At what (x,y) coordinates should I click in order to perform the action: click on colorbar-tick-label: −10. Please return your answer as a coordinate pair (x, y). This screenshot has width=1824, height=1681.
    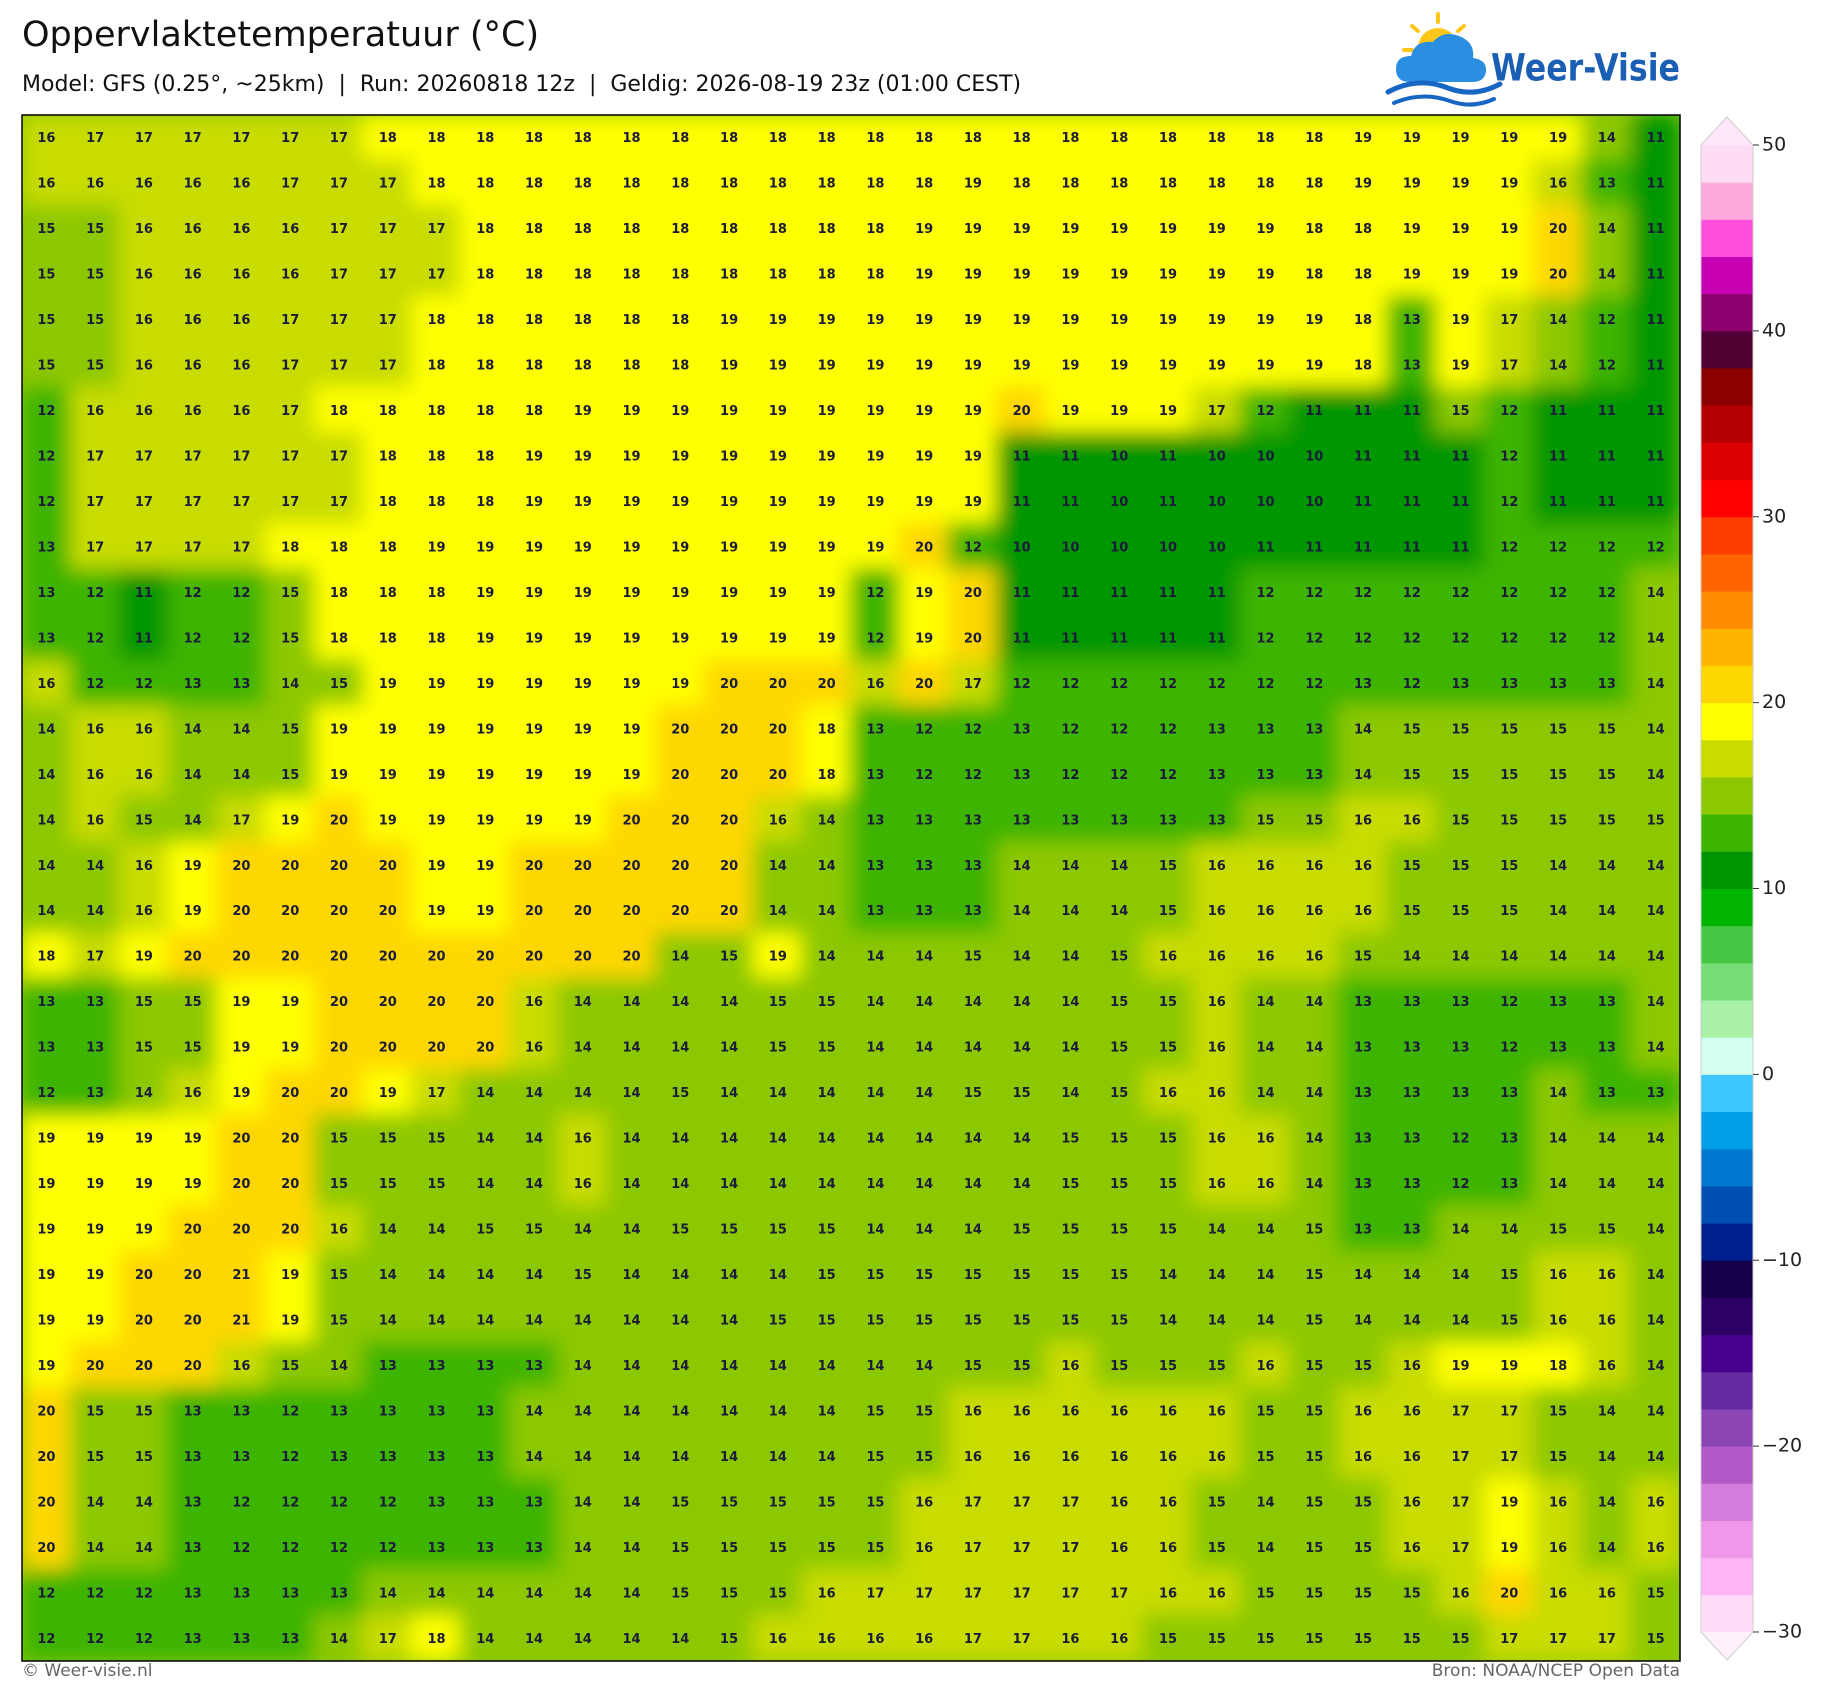
    Looking at the image, I should click on (1782, 1260).